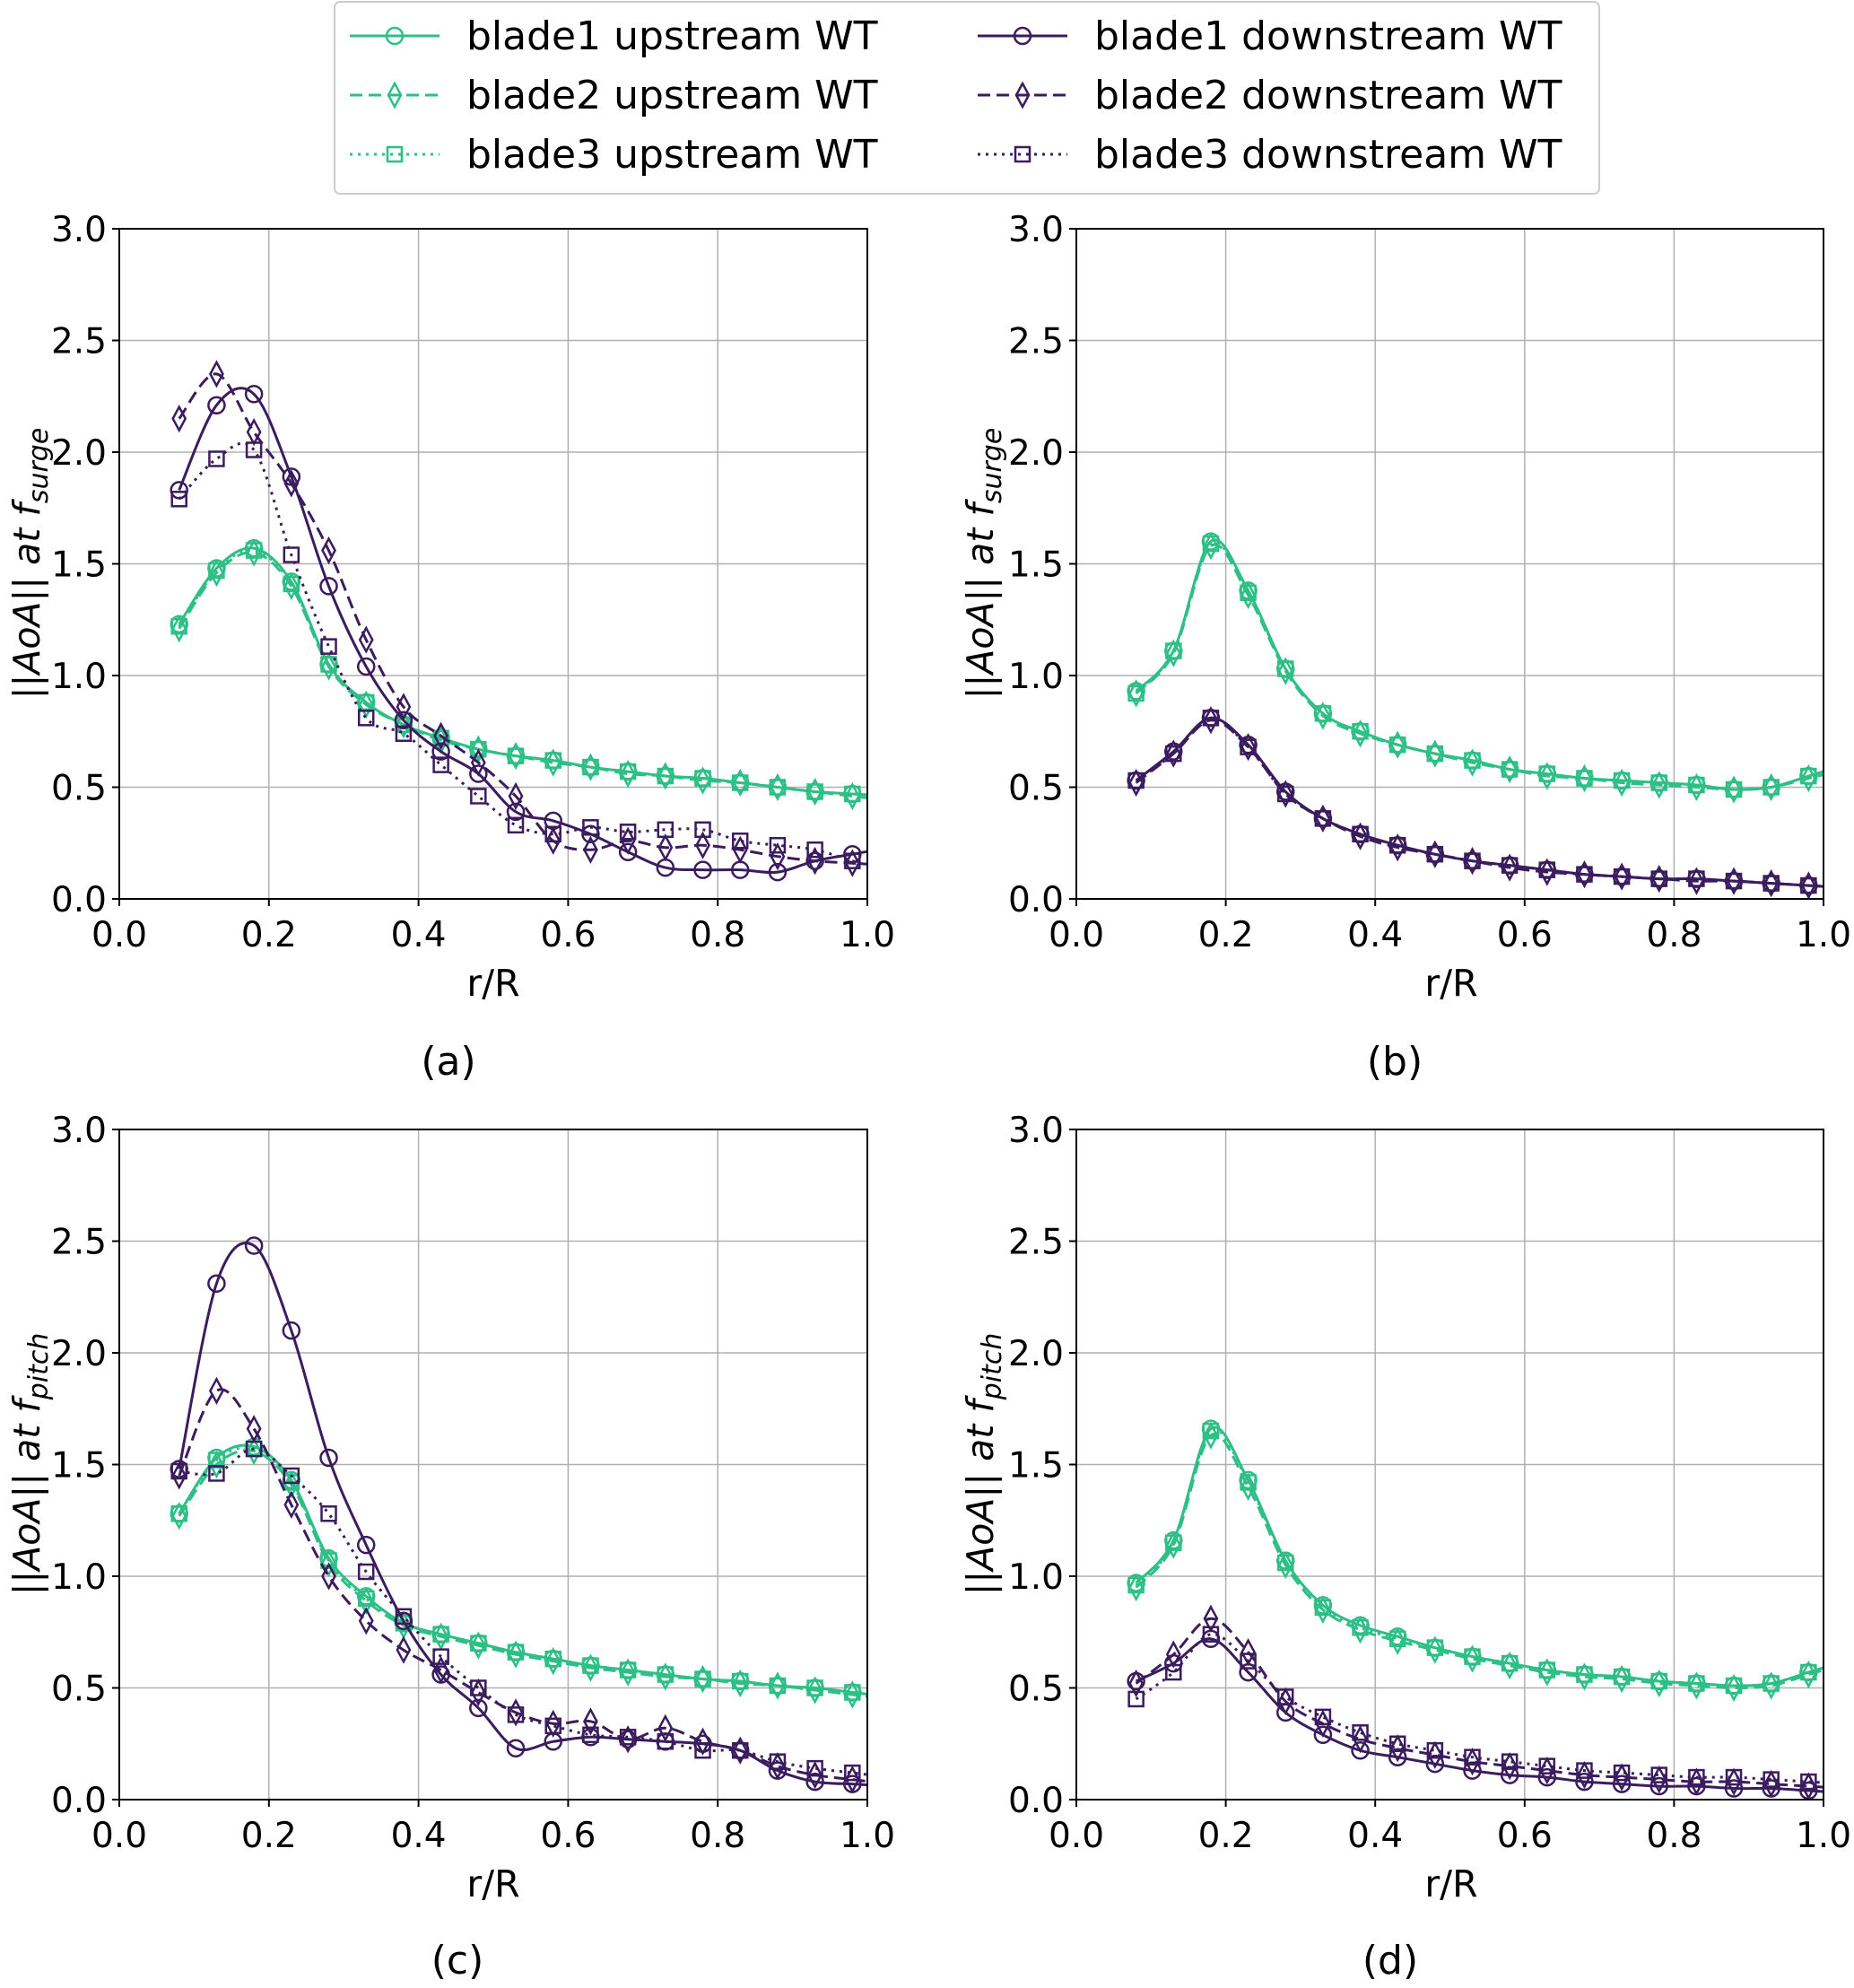  What do you see at coordinates (1450, 1465) in the screenshot?
I see `grid-d` at bounding box center [1450, 1465].